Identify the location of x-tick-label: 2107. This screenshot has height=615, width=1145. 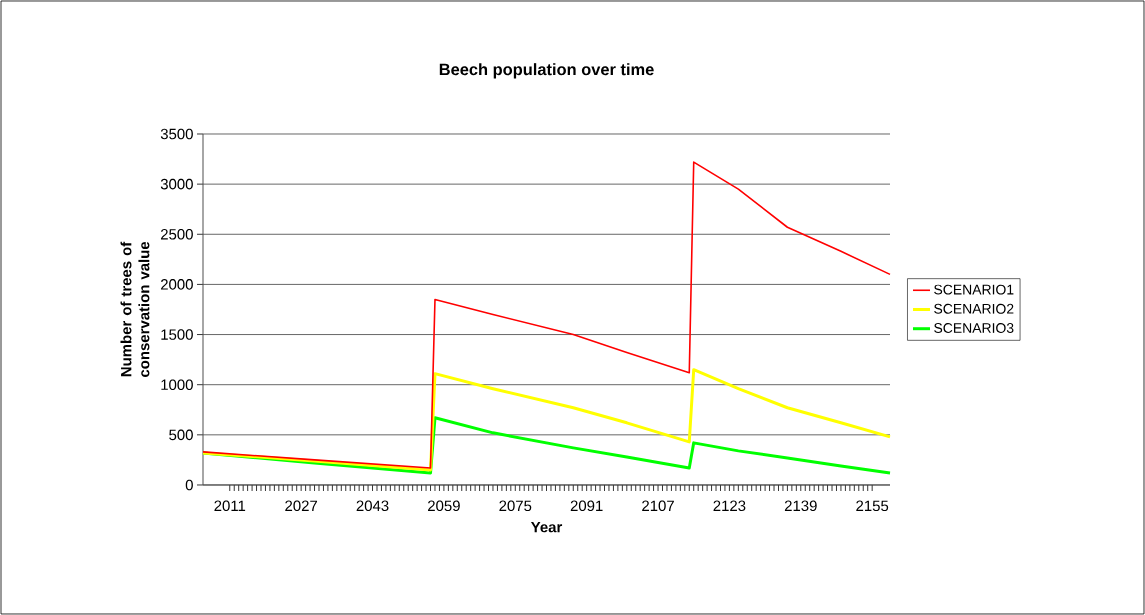
(658, 506).